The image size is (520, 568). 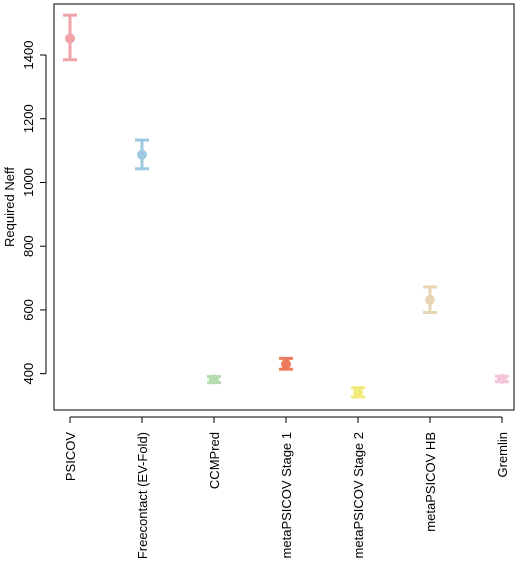 I want to click on x-tick-label: metaPSICOV HB, so click(x=430, y=482).